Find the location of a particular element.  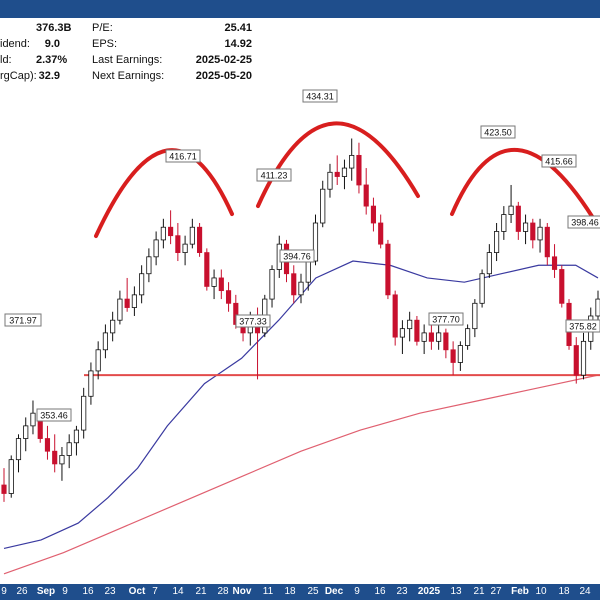

x-tick-label: 23 is located at coordinates (110, 591).